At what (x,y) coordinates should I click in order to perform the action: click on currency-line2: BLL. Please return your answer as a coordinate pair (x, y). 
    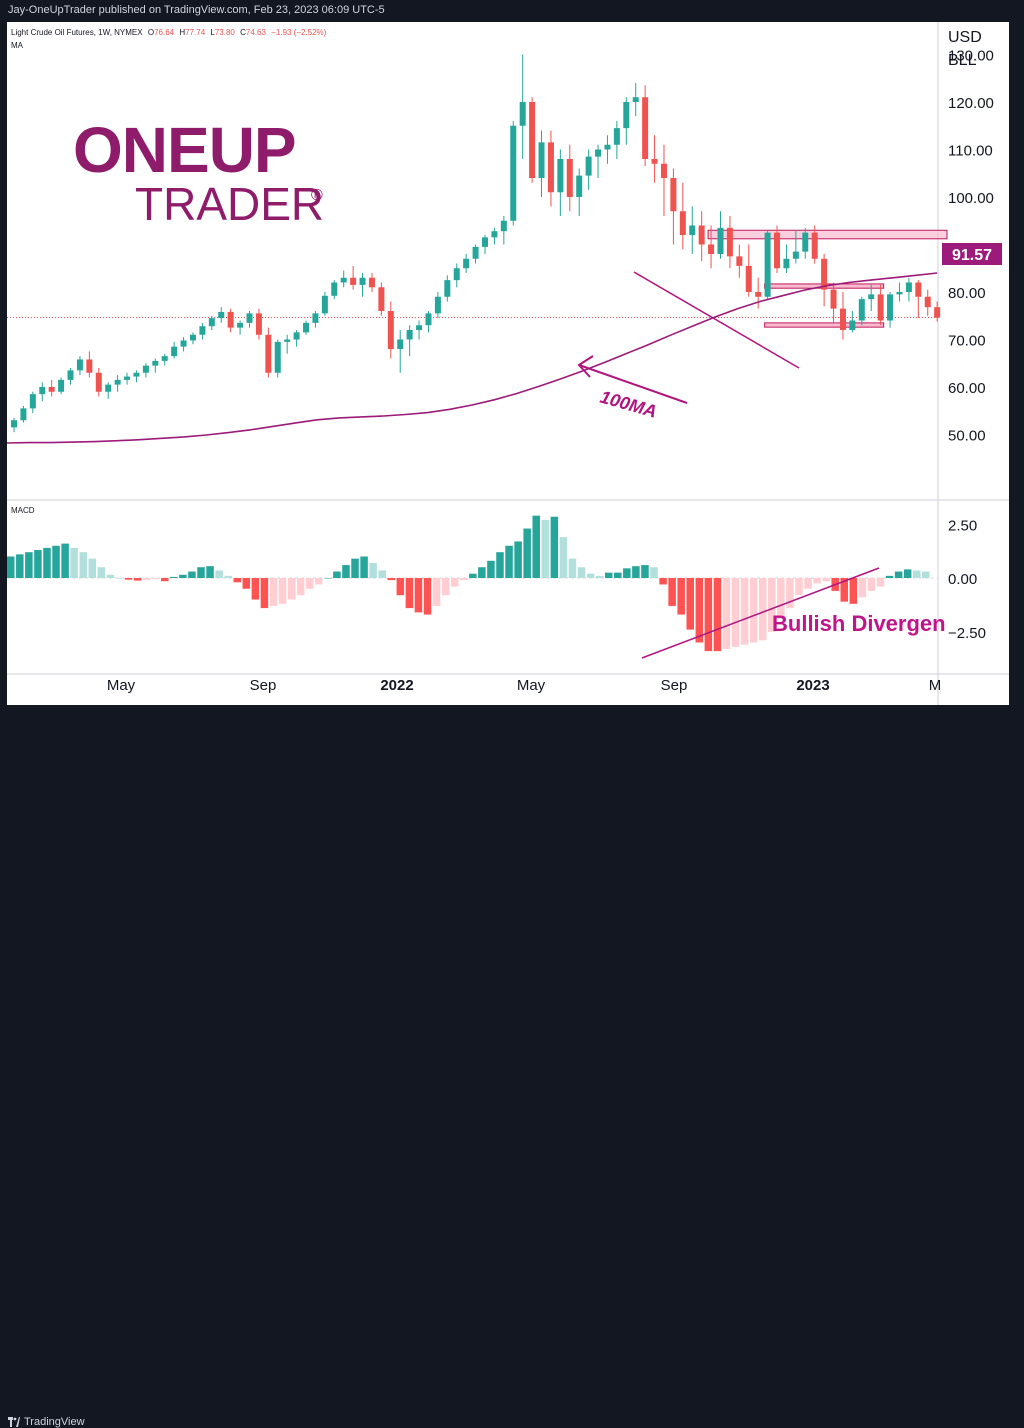
    Looking at the image, I should click on (962, 60).